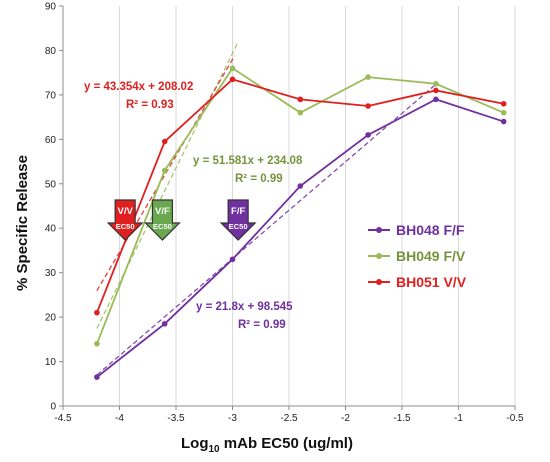 This screenshot has width=550, height=462. What do you see at coordinates (259, 179) in the screenshot?
I see `trend-r2-1: R² = 0.99` at bounding box center [259, 179].